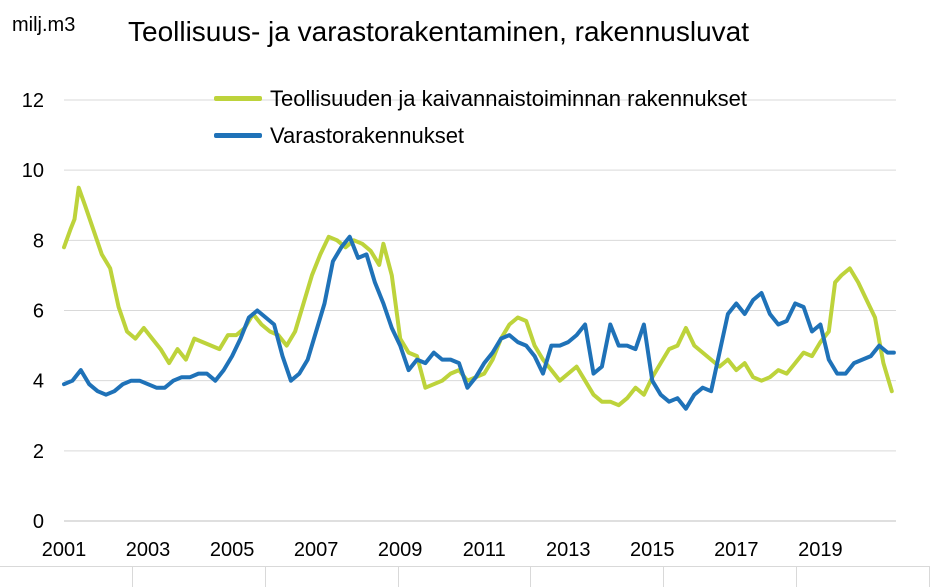 Image resolution: width=930 pixels, height=587 pixels. What do you see at coordinates (465, 576) in the screenshot?
I see `sheet-tab-strip` at bounding box center [465, 576].